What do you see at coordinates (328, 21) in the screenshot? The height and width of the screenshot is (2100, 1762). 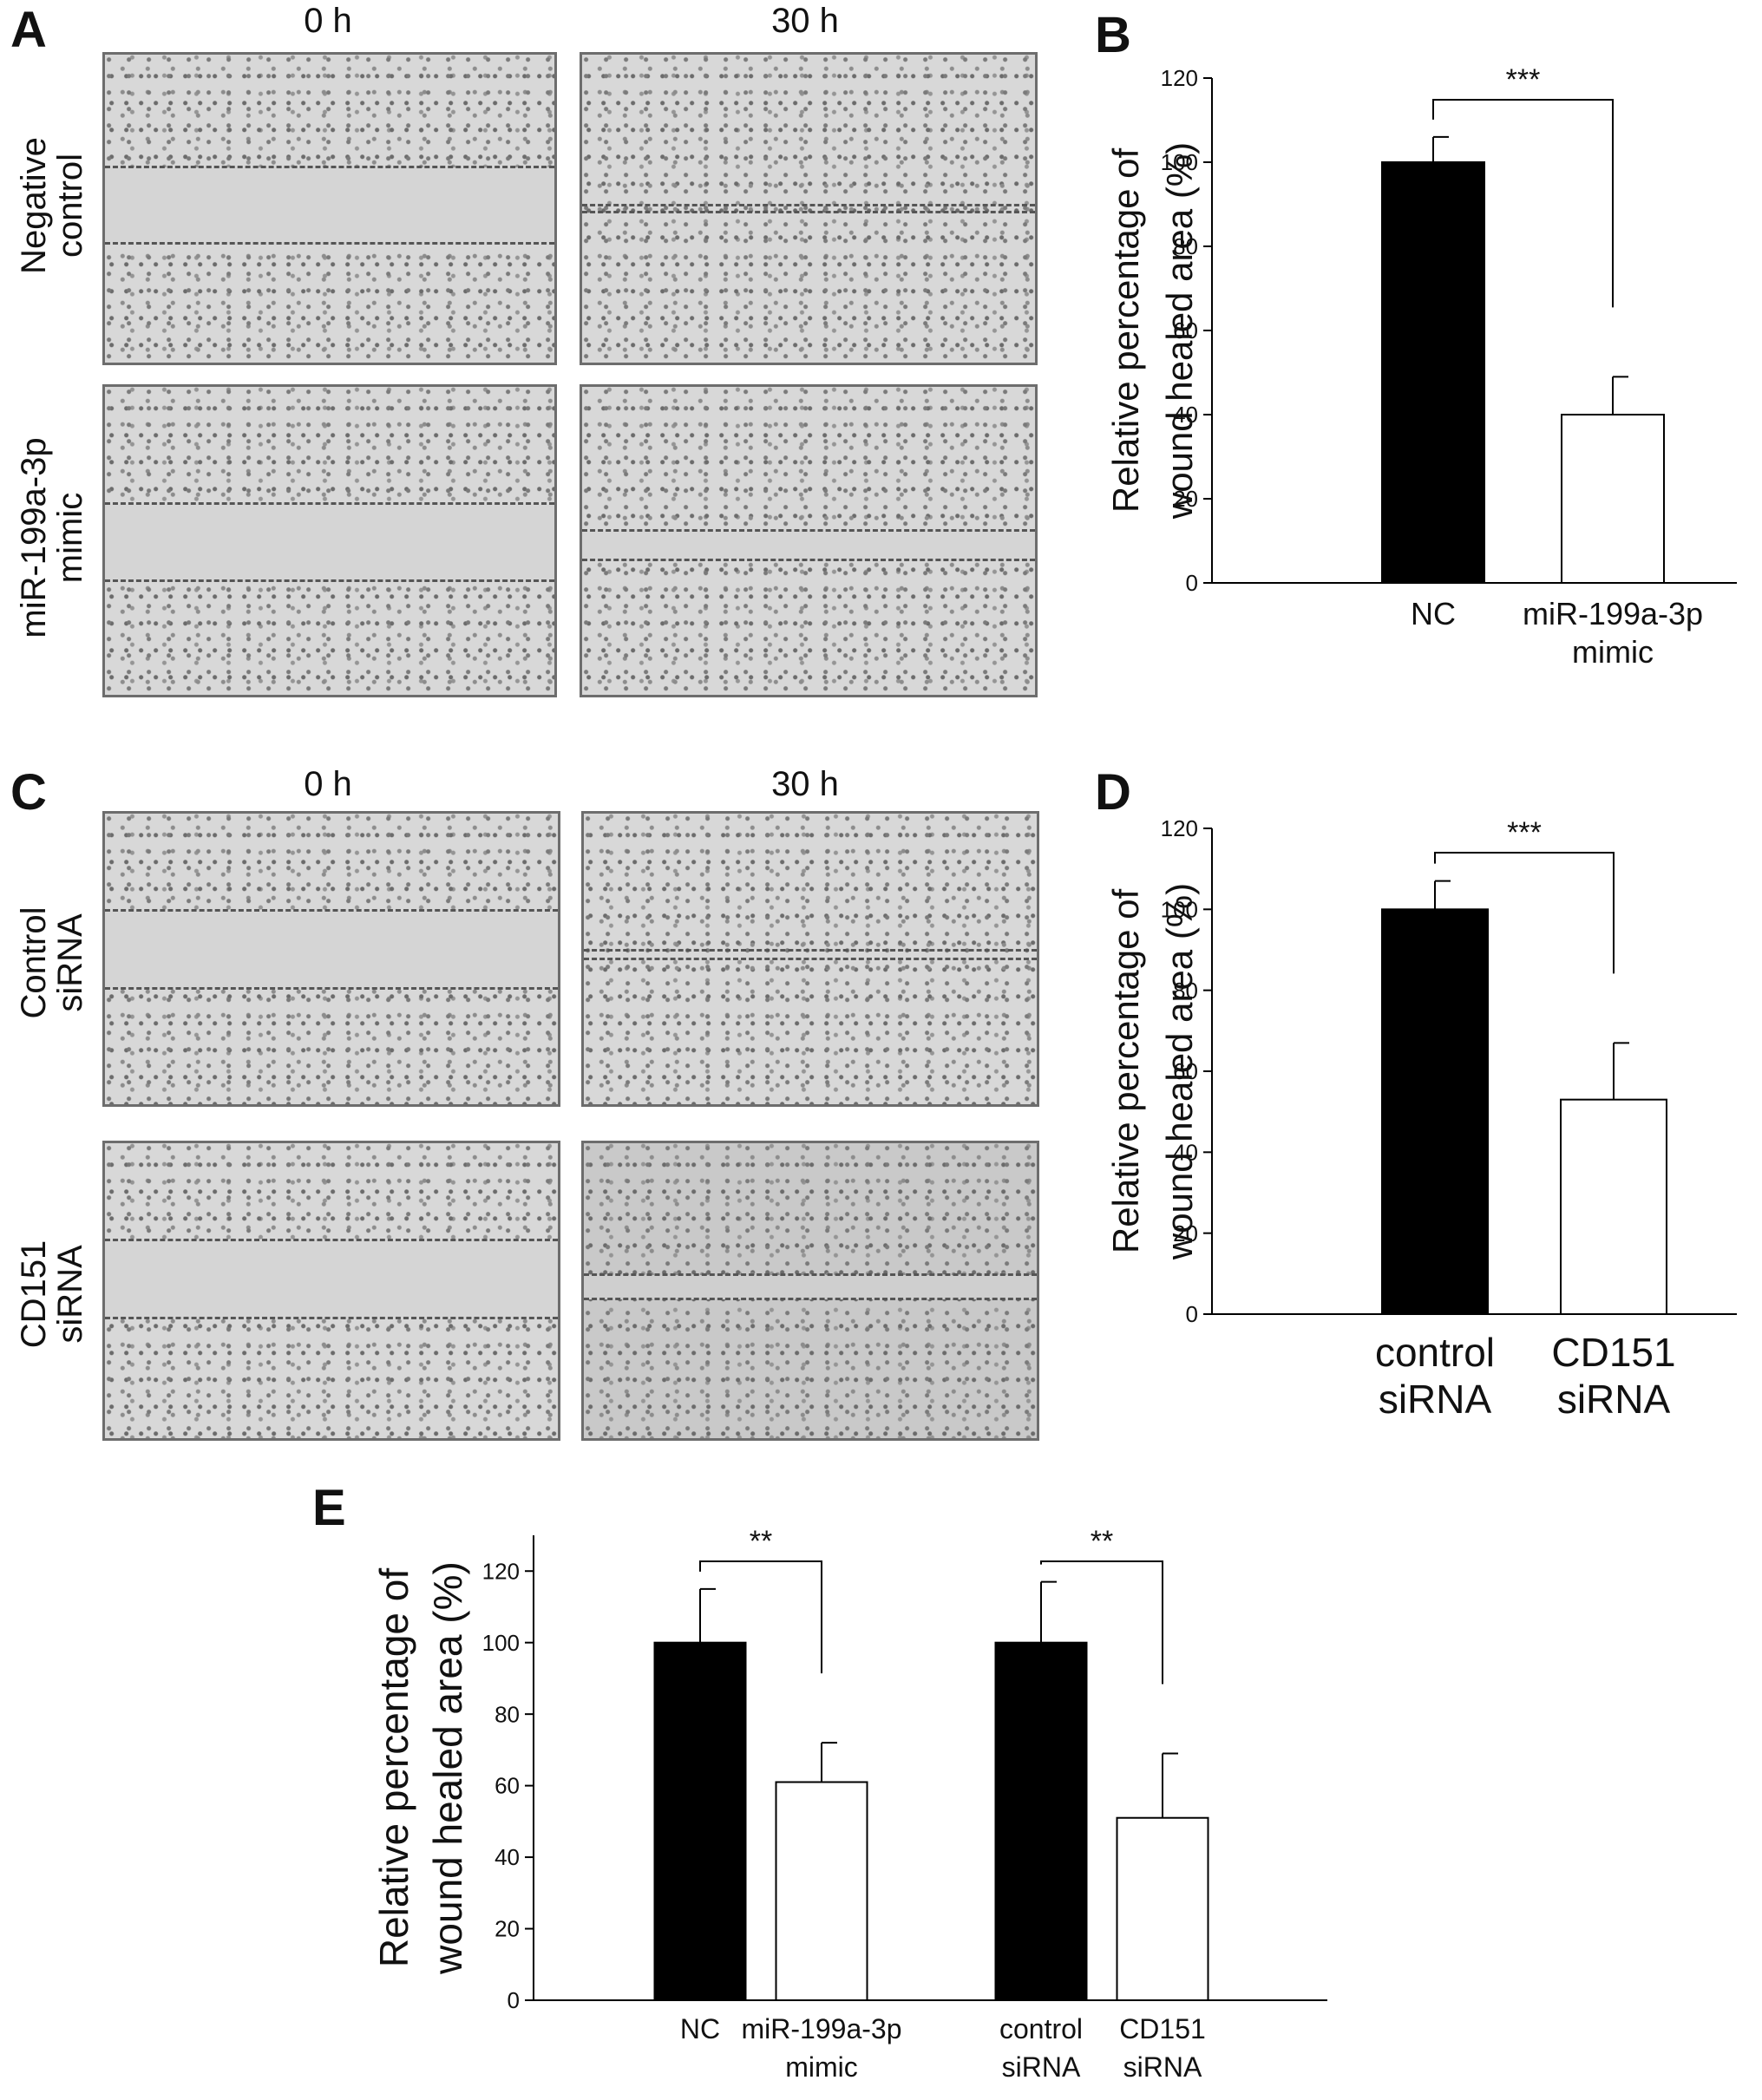 I see `panel-a-header-0h: 0 h` at bounding box center [328, 21].